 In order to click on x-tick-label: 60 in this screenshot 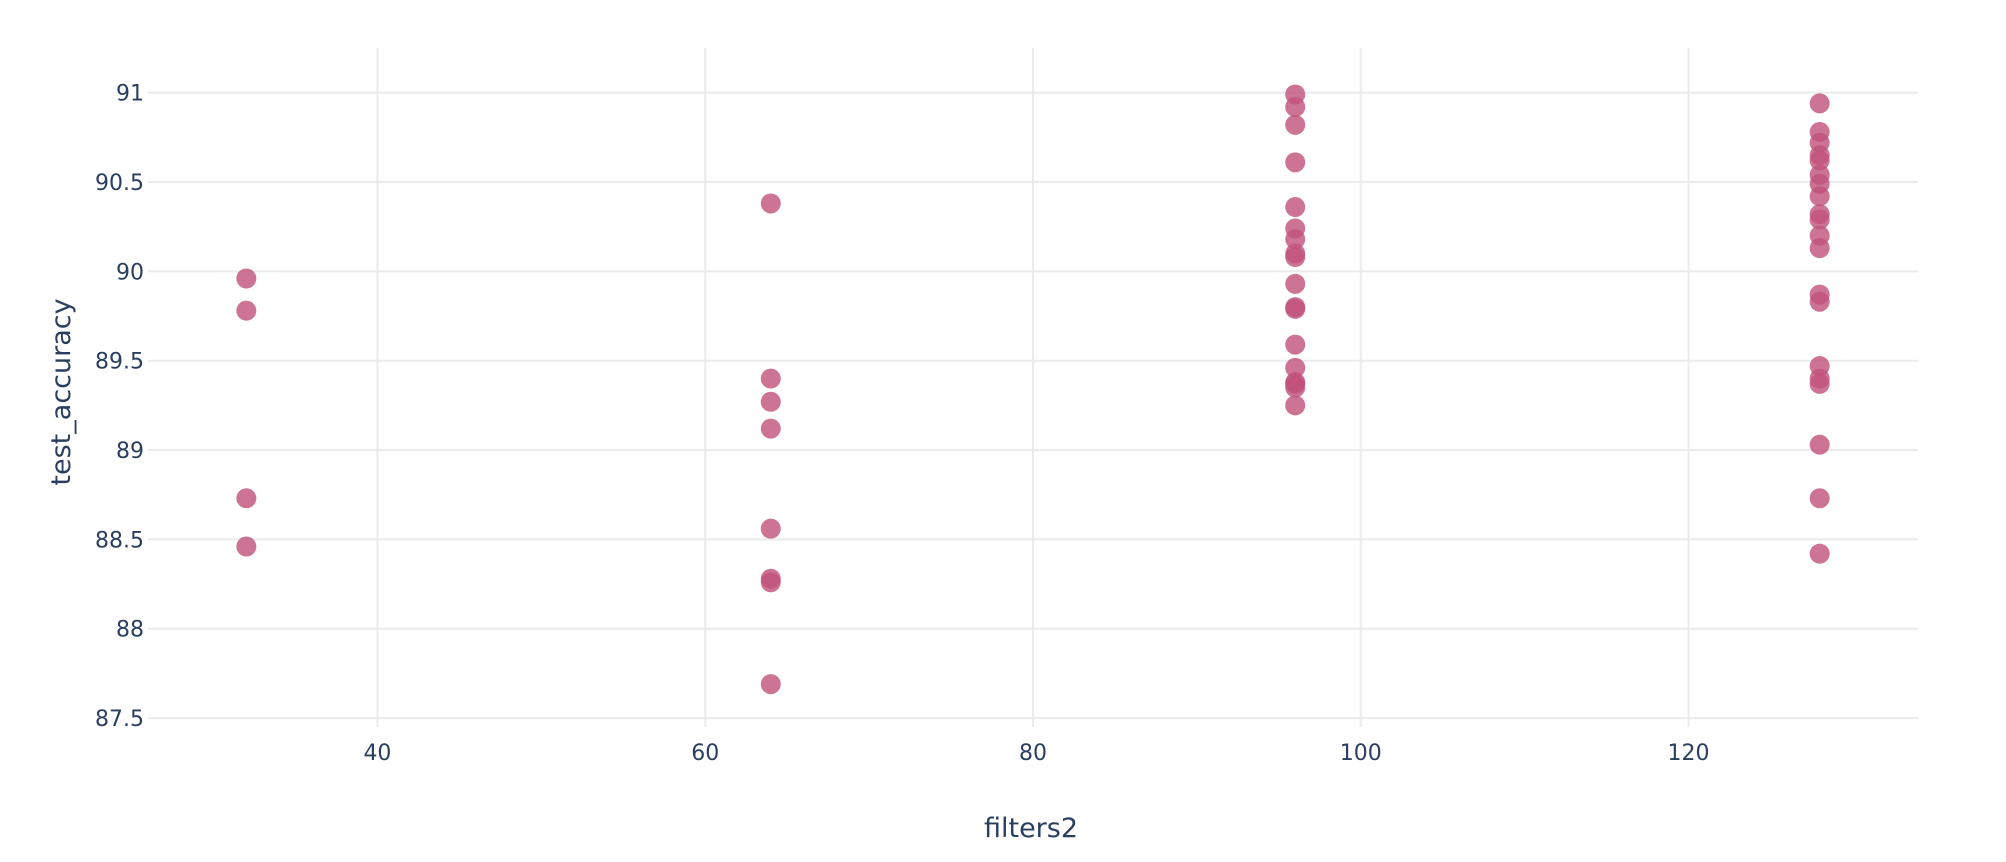, I will do `click(705, 753)`.